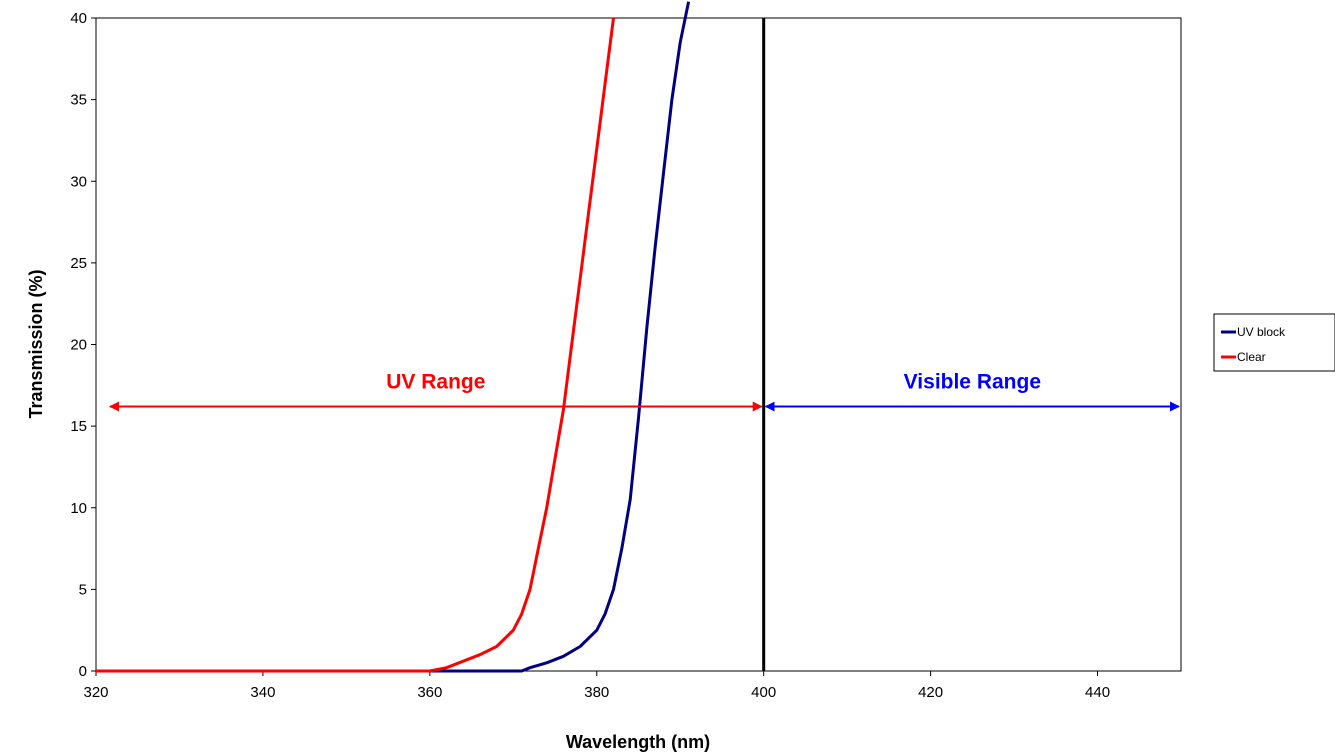 This screenshot has height=755, width=1335. What do you see at coordinates (930, 692) in the screenshot?
I see `x-tick-label: 420` at bounding box center [930, 692].